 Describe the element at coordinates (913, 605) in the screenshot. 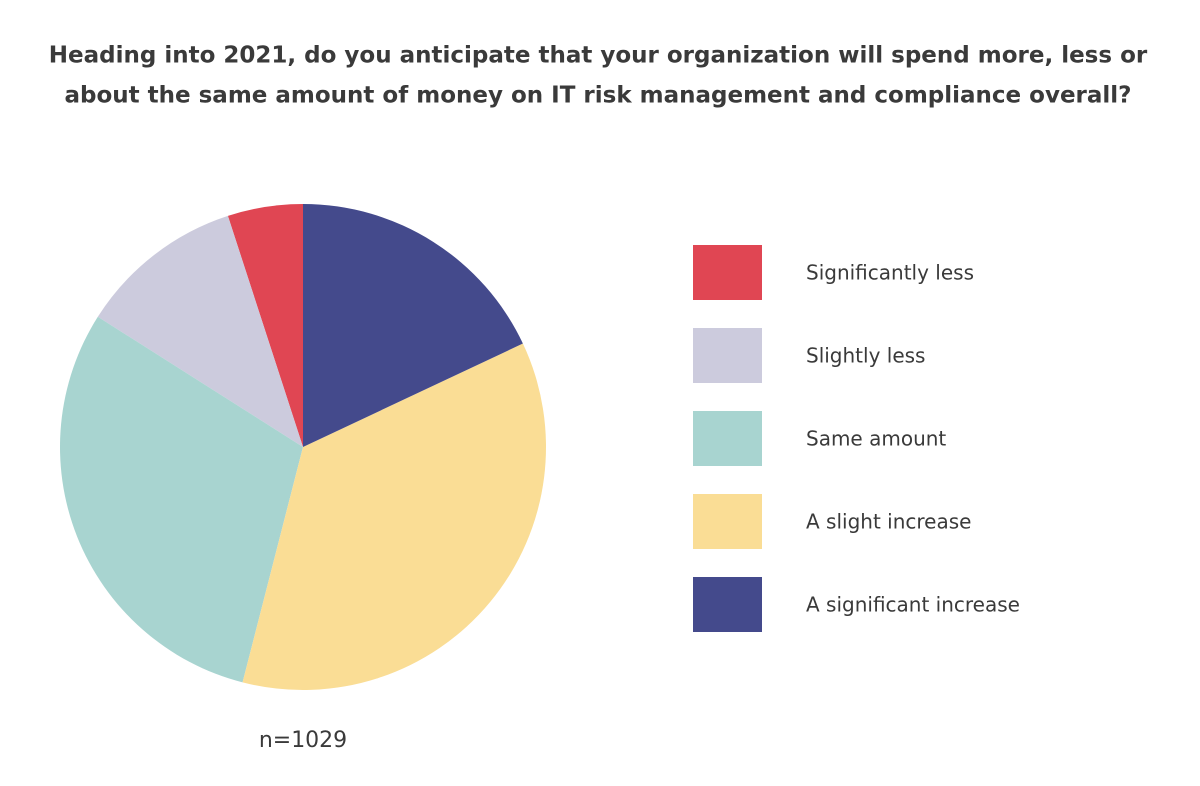

I see `legend-label: A significant increase` at that location.